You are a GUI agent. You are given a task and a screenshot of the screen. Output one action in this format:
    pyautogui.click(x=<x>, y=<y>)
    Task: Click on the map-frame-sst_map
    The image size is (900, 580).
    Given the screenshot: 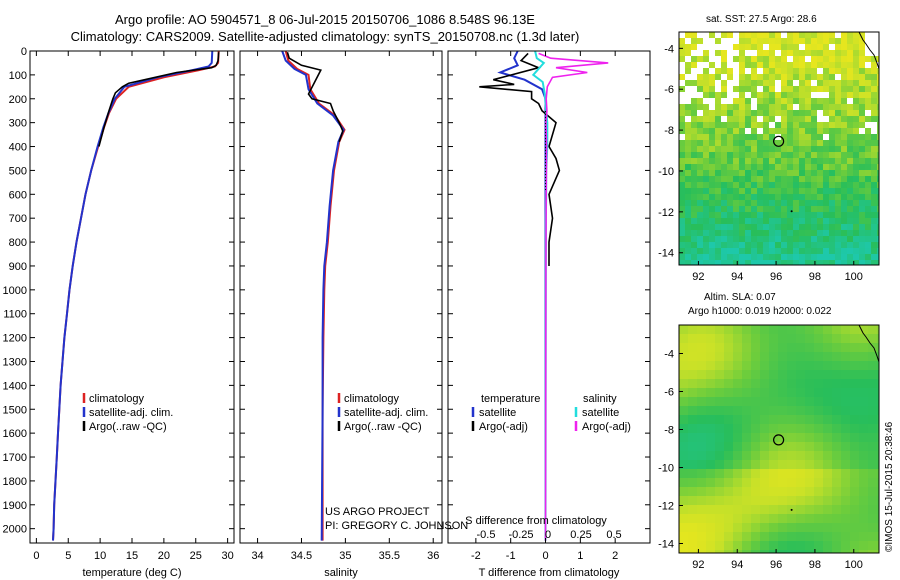 What is the action you would take?
    pyautogui.click(x=779, y=148)
    